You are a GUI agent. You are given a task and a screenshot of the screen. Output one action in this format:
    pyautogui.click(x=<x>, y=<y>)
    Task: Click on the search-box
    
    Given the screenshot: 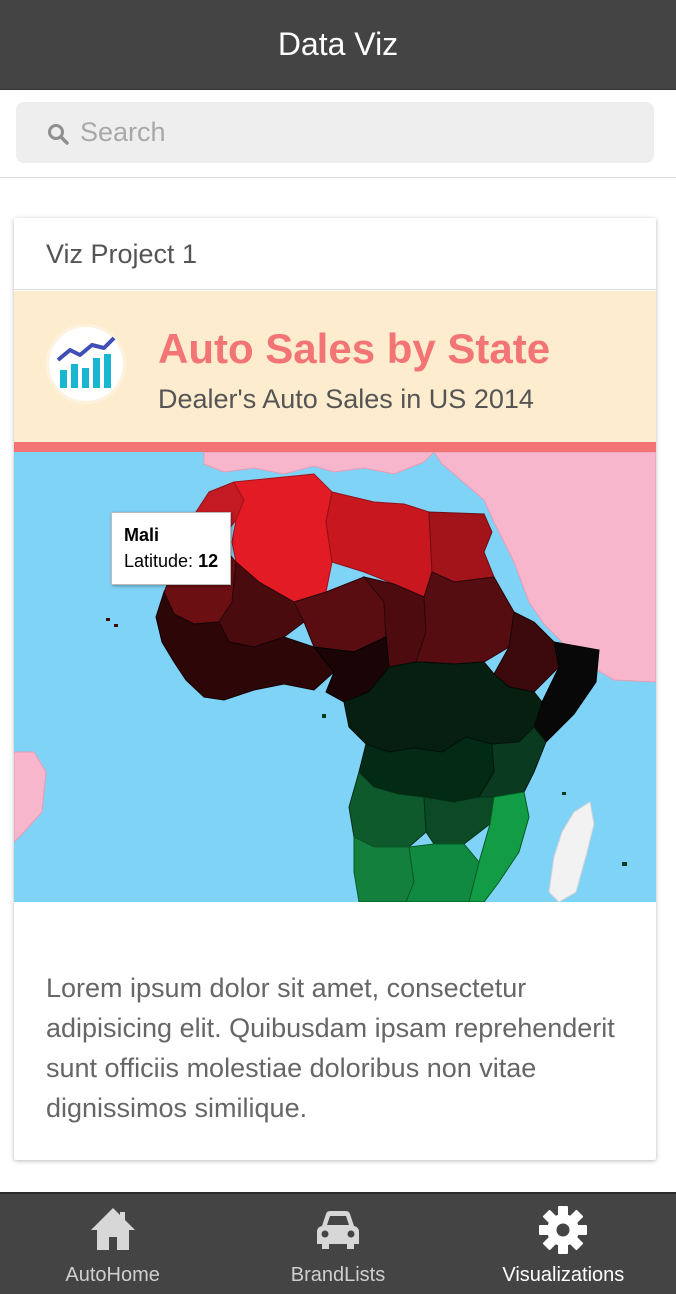 What is the action you would take?
    pyautogui.click(x=335, y=132)
    